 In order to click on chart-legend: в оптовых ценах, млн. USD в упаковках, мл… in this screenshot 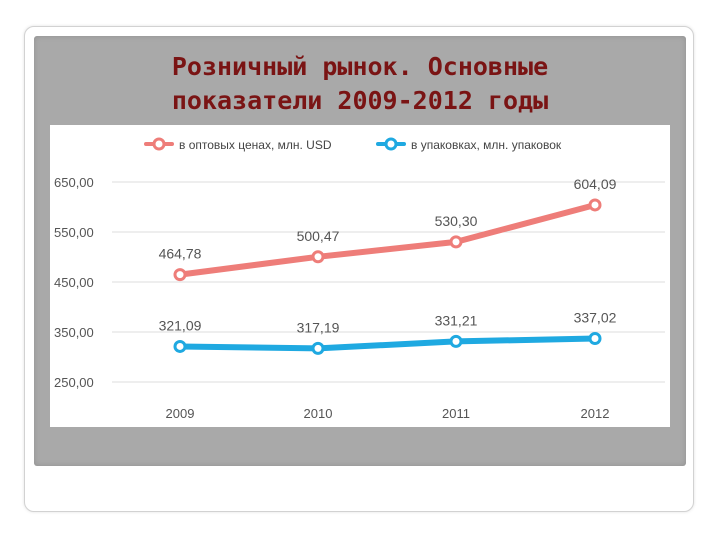, I will do `click(353, 144)`.